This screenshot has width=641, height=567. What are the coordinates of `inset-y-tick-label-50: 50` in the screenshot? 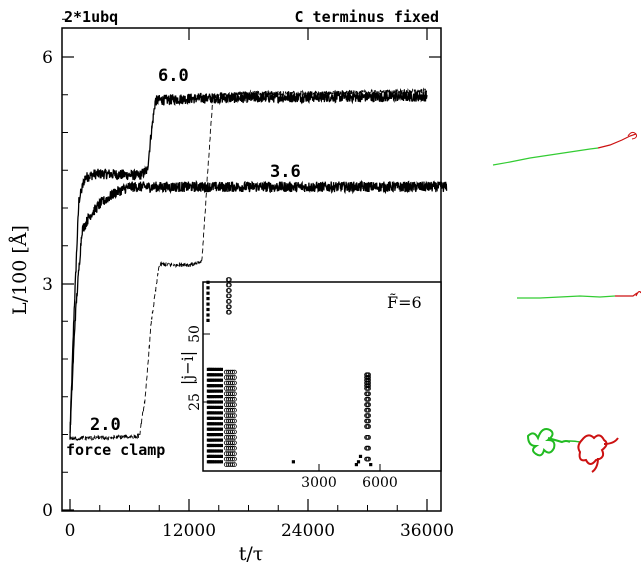 It's located at (195, 334).